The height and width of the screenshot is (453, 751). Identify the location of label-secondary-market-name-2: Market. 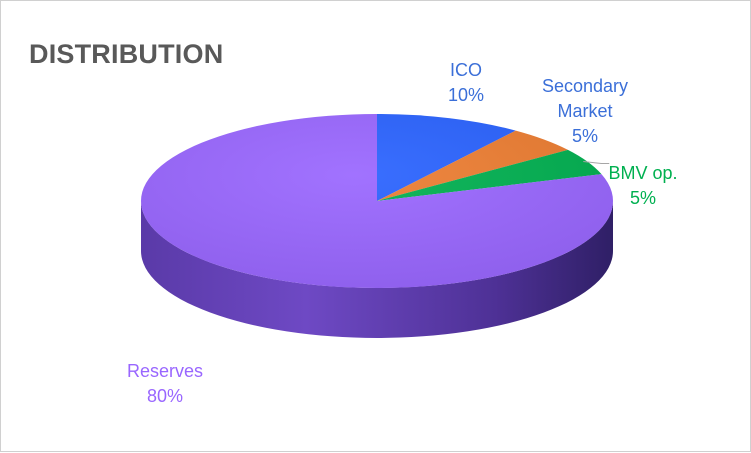
(585, 111).